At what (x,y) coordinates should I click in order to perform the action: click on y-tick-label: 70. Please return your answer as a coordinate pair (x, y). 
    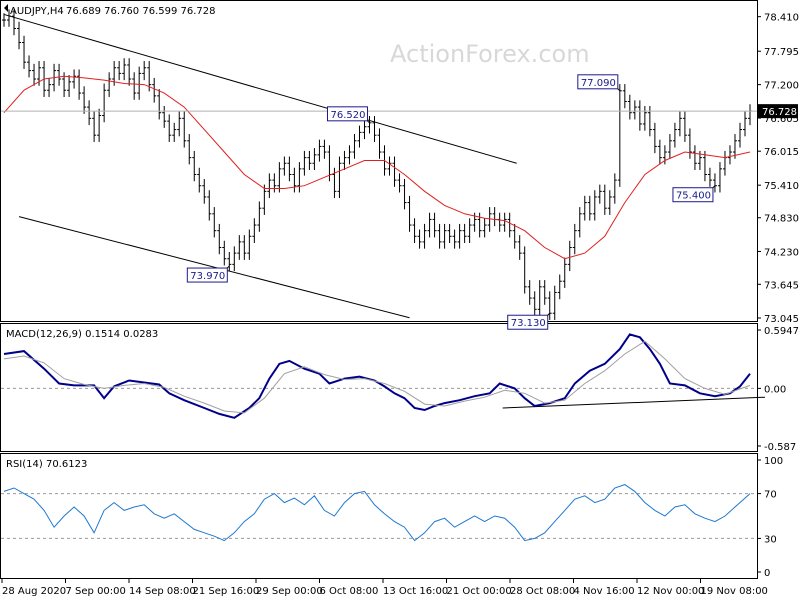
    Looking at the image, I should click on (770, 495).